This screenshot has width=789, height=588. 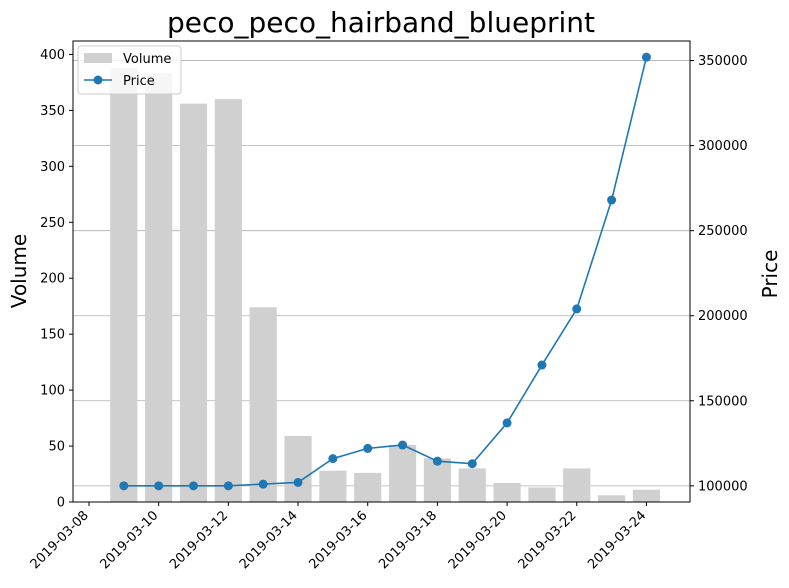 What do you see at coordinates (723, 61) in the screenshot?
I see `y2-tick-label: 350000` at bounding box center [723, 61].